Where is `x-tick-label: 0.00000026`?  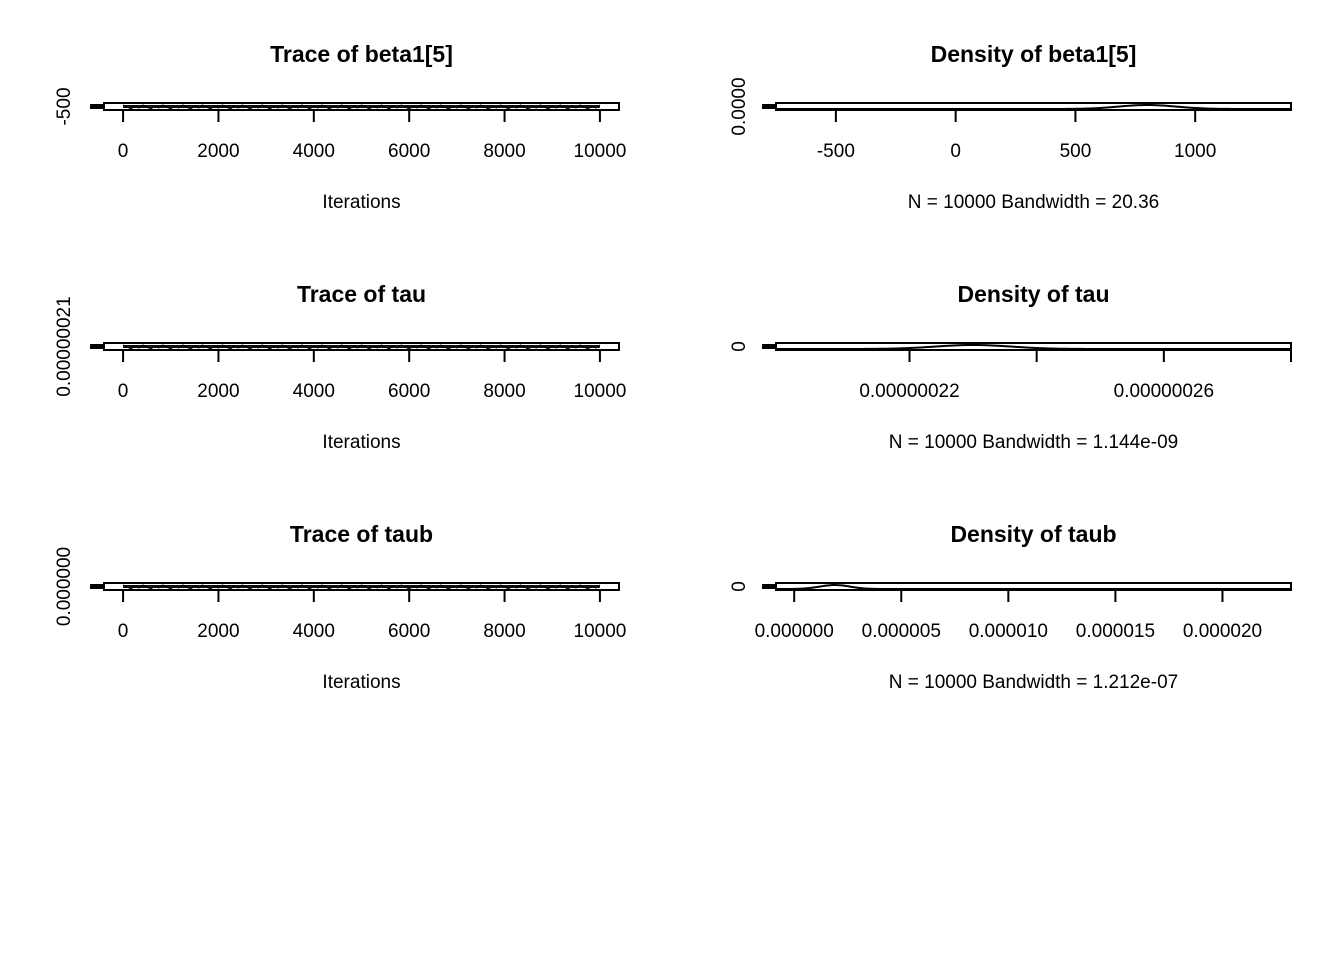 x-tick-label: 0.00000026 is located at coordinates (1164, 391).